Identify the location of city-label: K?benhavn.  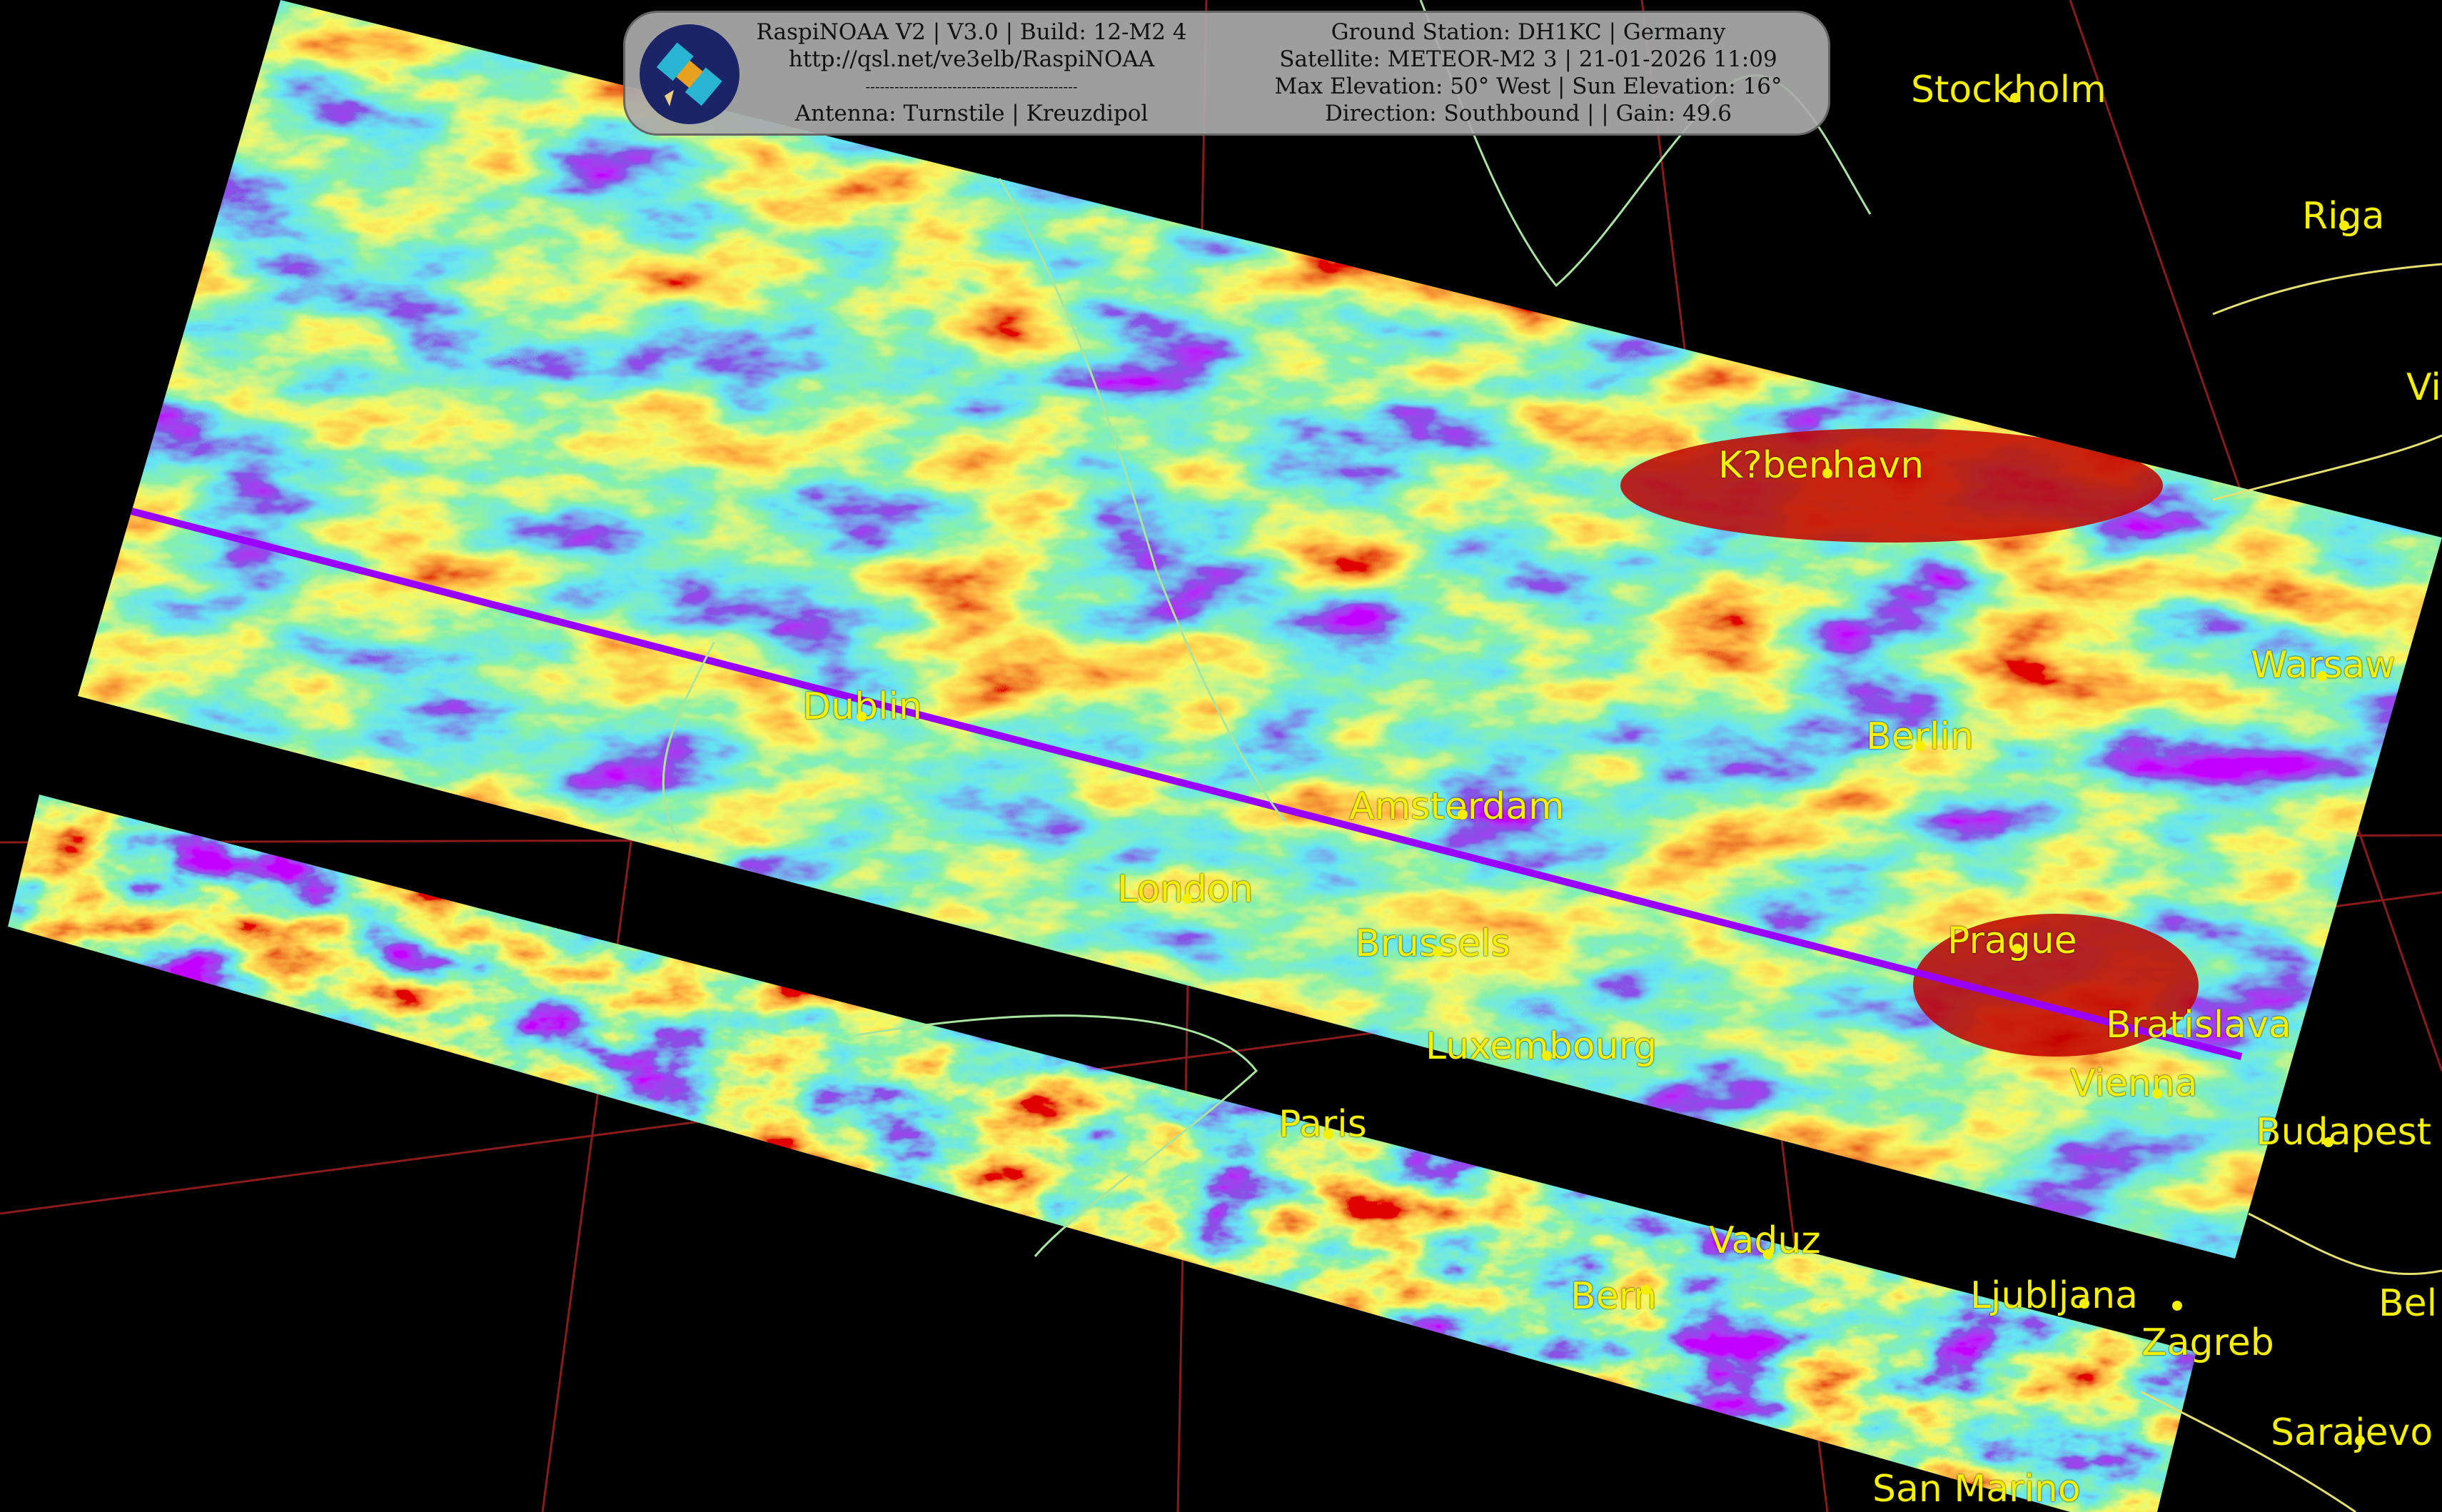
(1821, 465).